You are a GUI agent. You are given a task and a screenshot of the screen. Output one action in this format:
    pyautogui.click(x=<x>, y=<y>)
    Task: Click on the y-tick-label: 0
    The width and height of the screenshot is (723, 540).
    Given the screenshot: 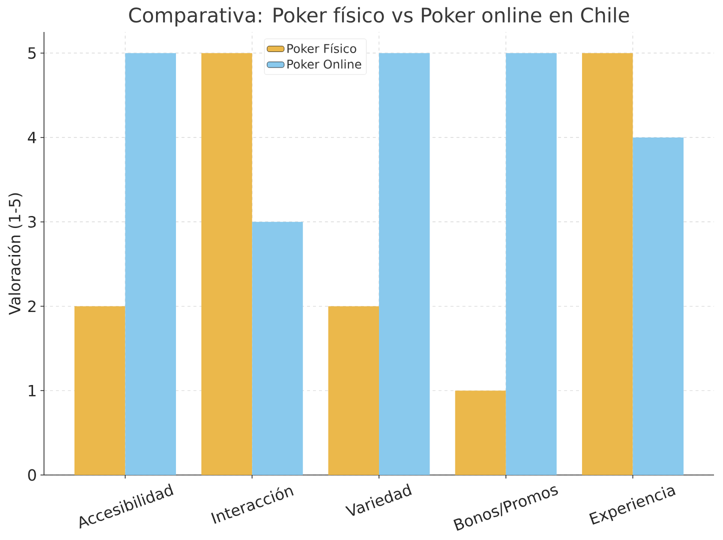 What is the action you would take?
    pyautogui.click(x=32, y=475)
    